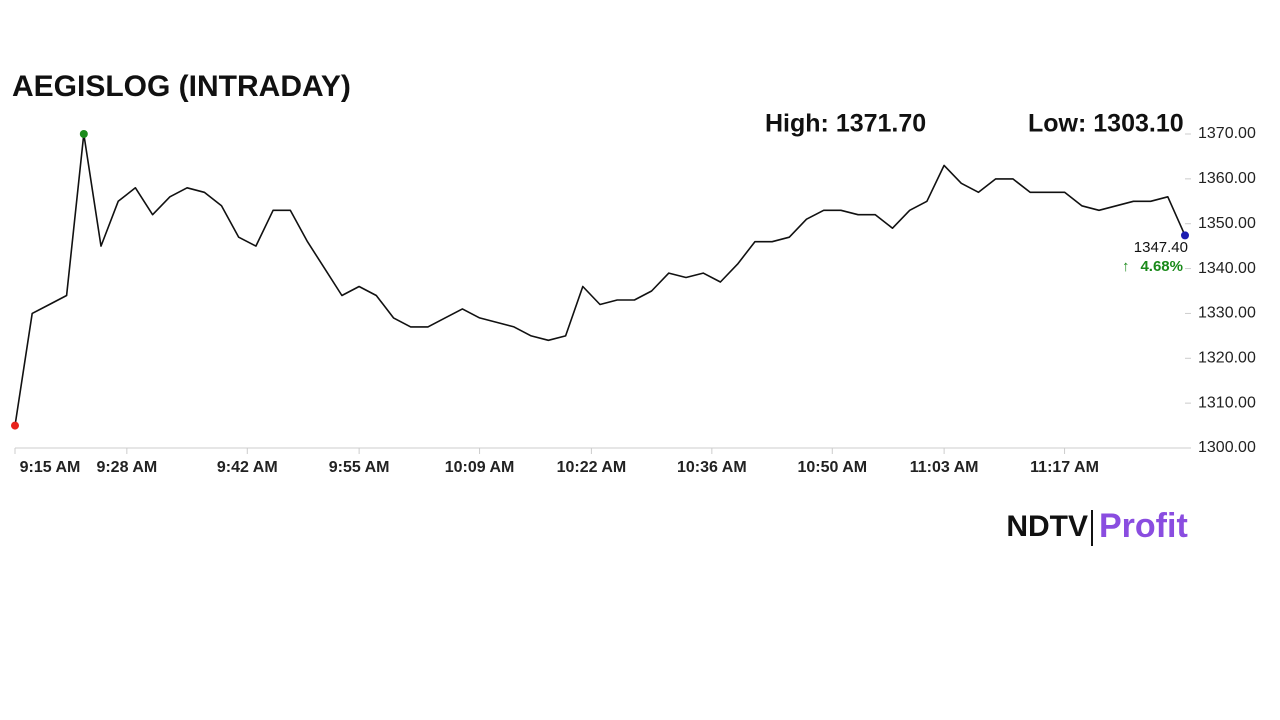 The width and height of the screenshot is (1280, 720). What do you see at coordinates (1161, 247) in the screenshot?
I see `last-price: 1347.40` at bounding box center [1161, 247].